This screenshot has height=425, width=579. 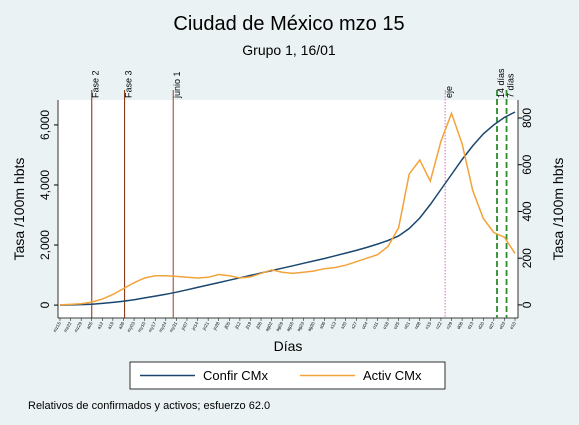 What do you see at coordinates (311, 327) in the screenshot?
I see `x-tick-label: ag30` at bounding box center [311, 327].